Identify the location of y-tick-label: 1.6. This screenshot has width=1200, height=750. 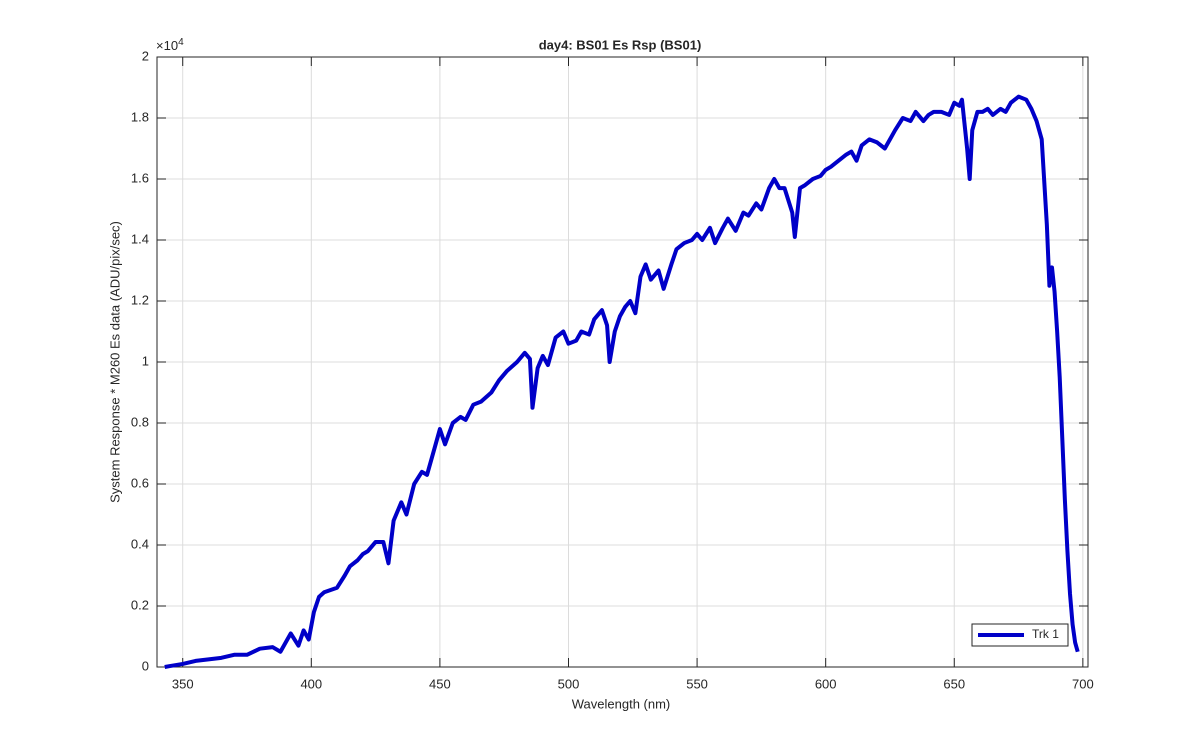
(140, 177).